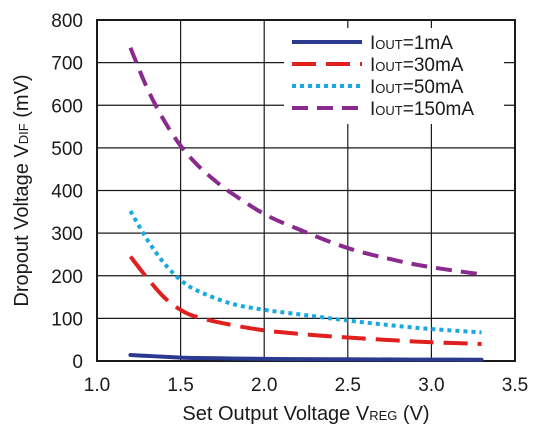 This screenshot has width=536, height=431. I want to click on y-tick-label: 500, so click(67, 149).